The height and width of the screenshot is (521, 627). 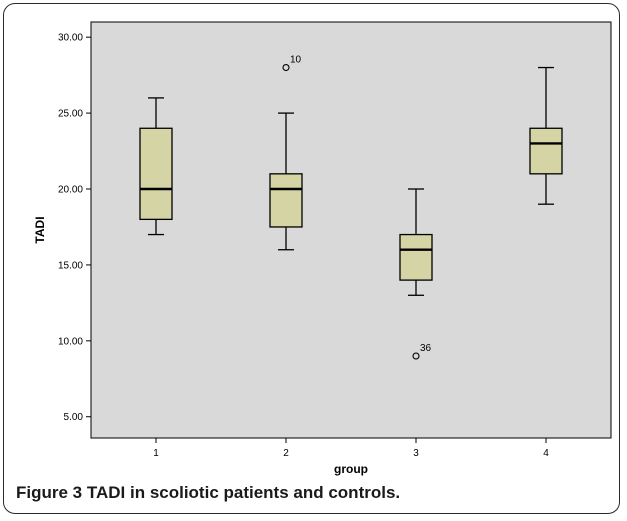 I want to click on outlier-label: 36, so click(x=426, y=348).